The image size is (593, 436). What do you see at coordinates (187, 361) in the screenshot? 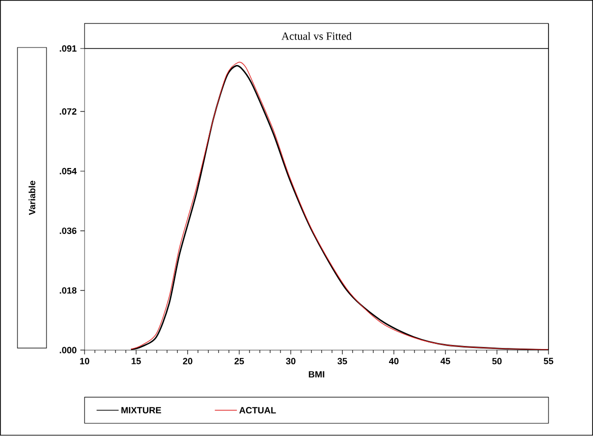
I see `x-tick-label: 20` at bounding box center [187, 361].